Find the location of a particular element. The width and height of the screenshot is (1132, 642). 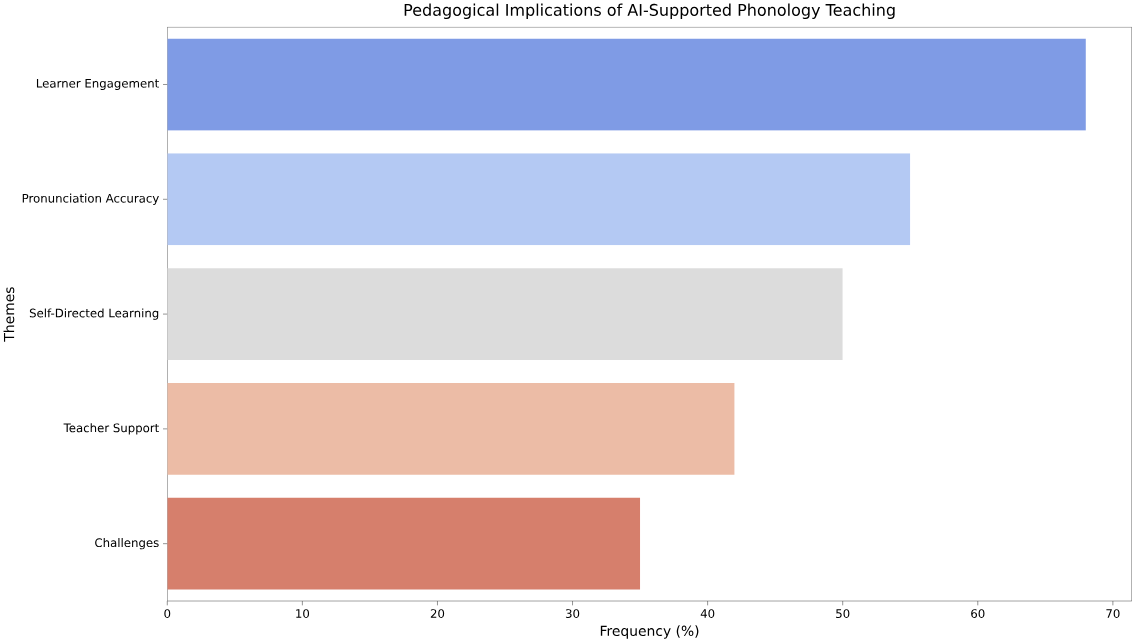

y-tick-label: Learner Engagement is located at coordinates (97, 84).